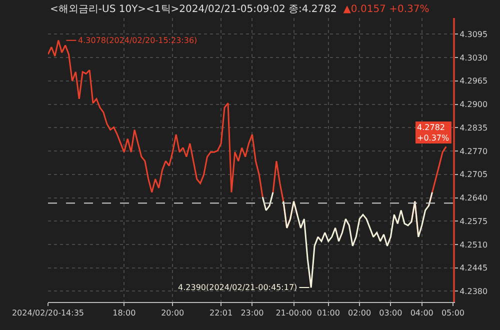 The width and height of the screenshot is (500, 330). Describe the element at coordinates (474, 127) in the screenshot. I see `y-tick-label: 4.2835` at that location.